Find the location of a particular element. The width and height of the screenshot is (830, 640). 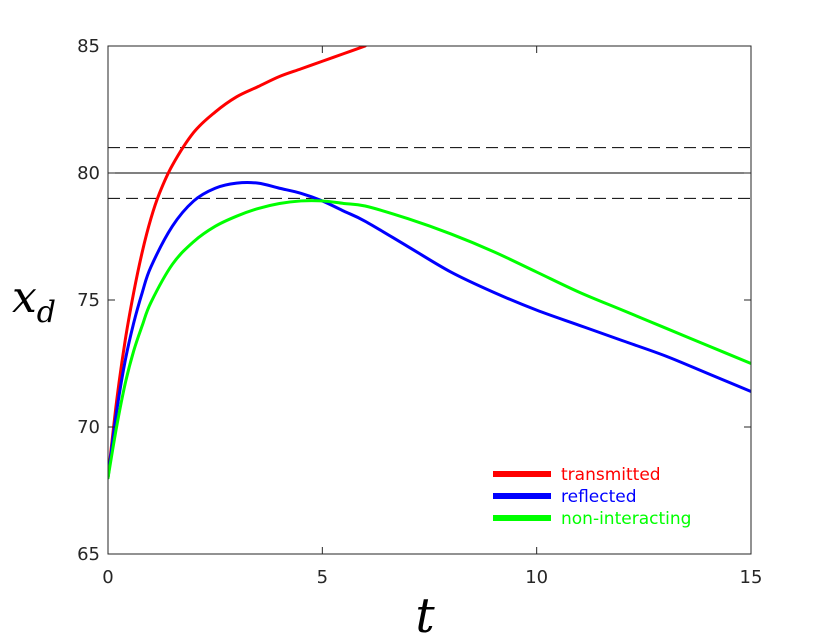

x-tick-label-10: 10 is located at coordinates (536, 577).